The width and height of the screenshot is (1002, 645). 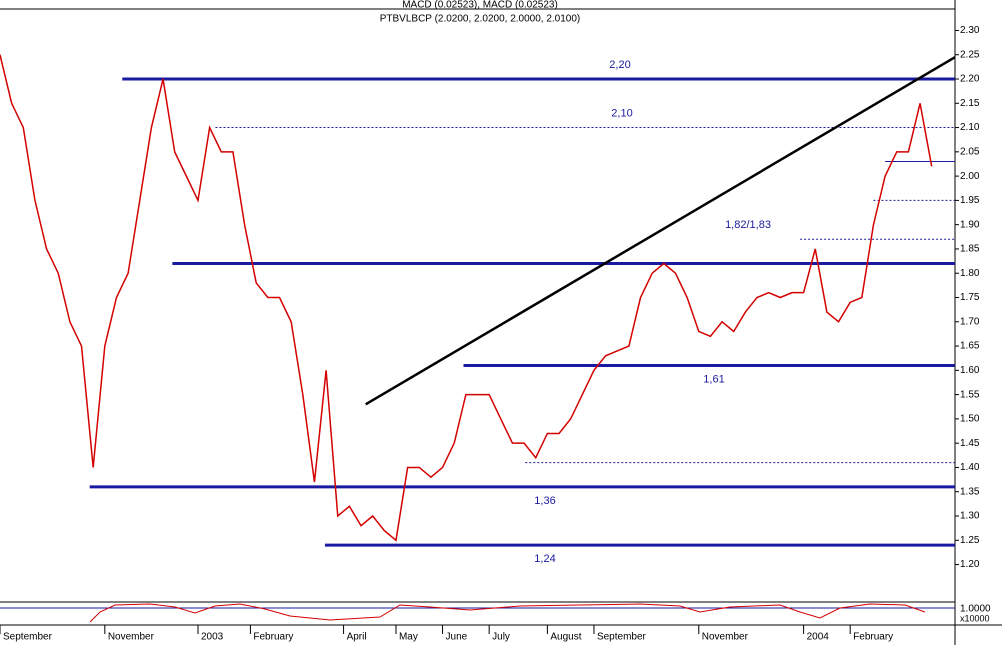 I want to click on y-tick-label: 2.00, so click(x=970, y=176).